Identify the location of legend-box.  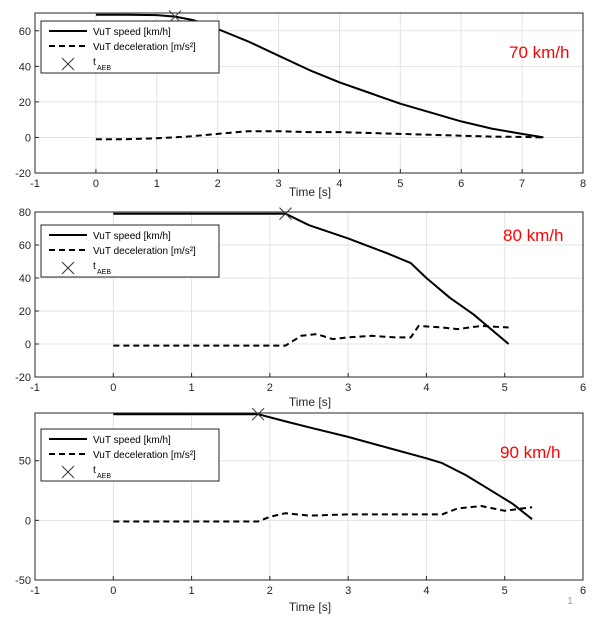
(130, 47).